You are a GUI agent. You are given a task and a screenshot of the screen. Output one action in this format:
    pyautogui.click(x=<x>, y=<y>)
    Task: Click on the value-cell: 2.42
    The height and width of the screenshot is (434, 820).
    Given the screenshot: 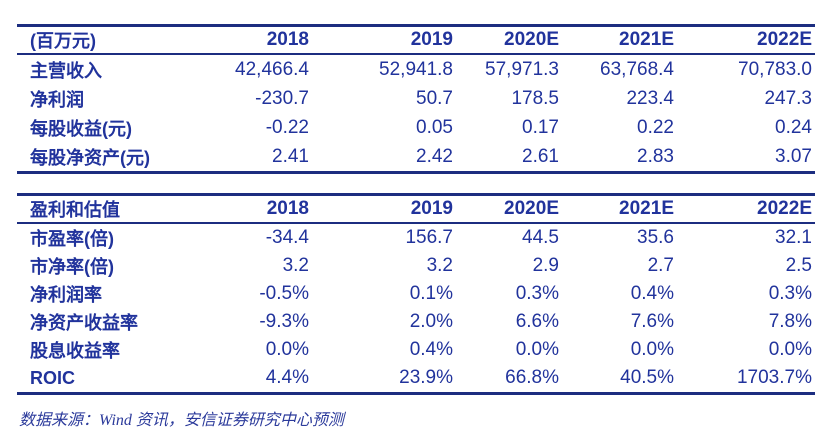 What is the action you would take?
    pyautogui.click(x=434, y=156)
    